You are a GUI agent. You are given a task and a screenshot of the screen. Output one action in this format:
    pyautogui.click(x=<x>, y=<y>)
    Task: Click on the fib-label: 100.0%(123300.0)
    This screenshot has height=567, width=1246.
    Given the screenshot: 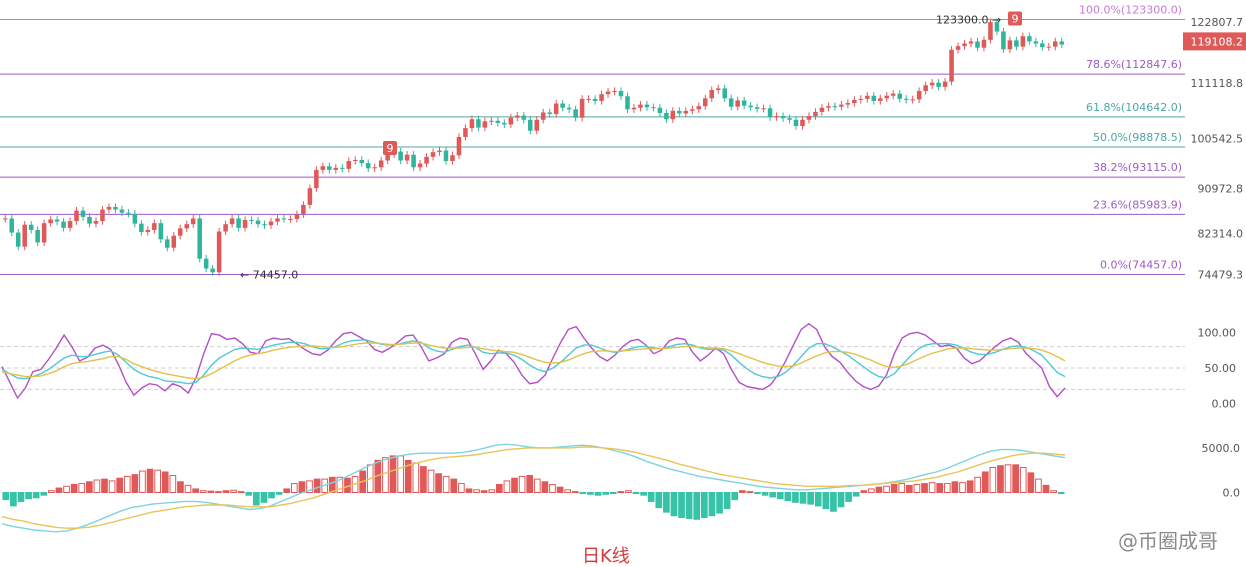 What is the action you would take?
    pyautogui.click(x=1130, y=9)
    